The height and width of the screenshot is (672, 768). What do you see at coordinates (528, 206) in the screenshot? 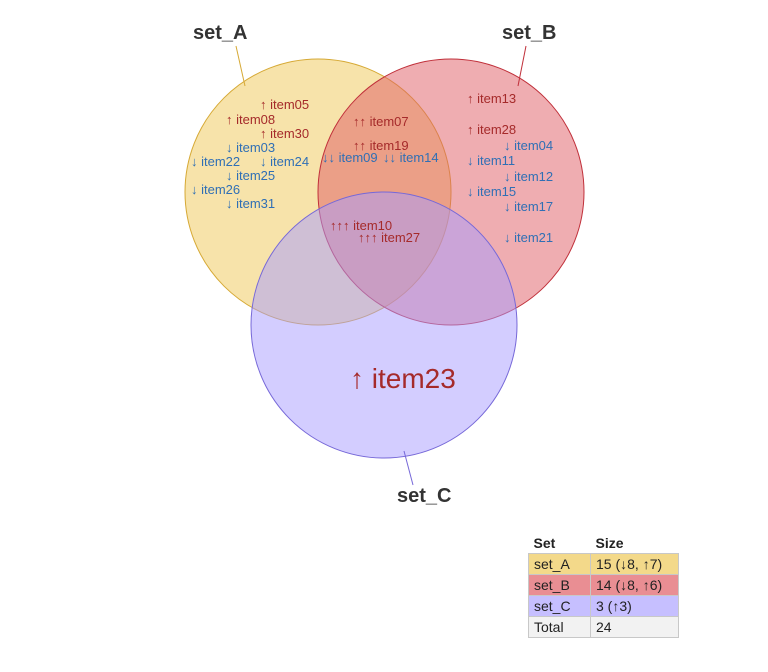
I see `item-label: ↓ item17` at bounding box center [528, 206].